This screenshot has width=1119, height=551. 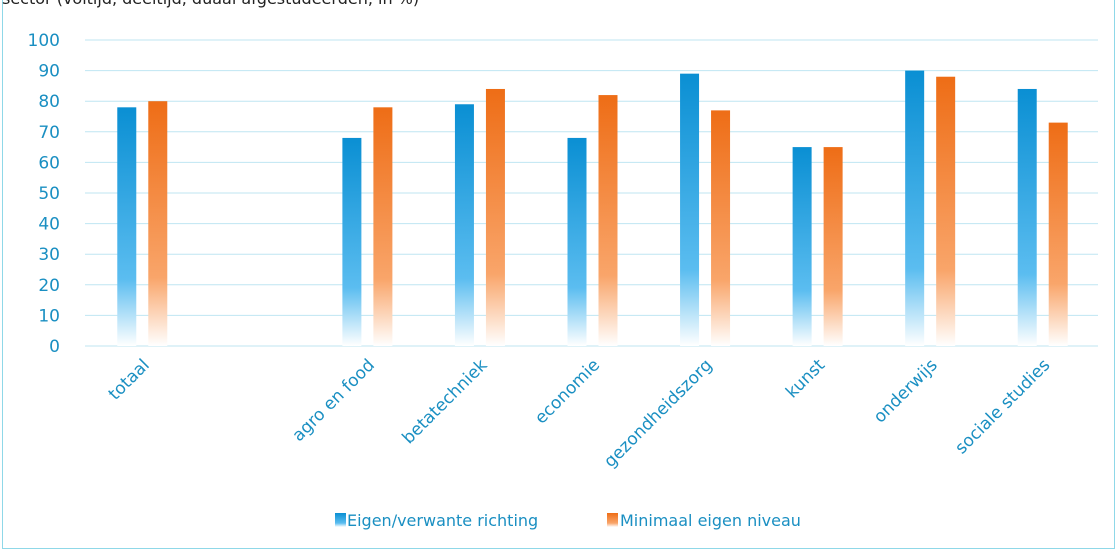 What do you see at coordinates (658, 413) in the screenshot?
I see `x-tick-label: gezondheidszorg` at bounding box center [658, 413].